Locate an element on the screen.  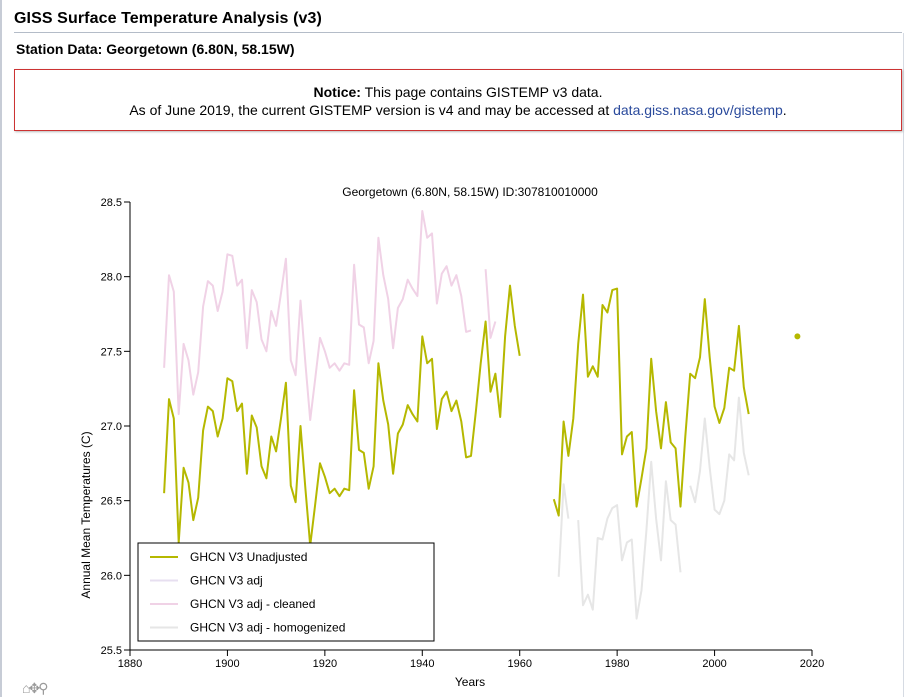
notice-text: This page contains GISTEMP v3 data. is located at coordinates (481, 92).